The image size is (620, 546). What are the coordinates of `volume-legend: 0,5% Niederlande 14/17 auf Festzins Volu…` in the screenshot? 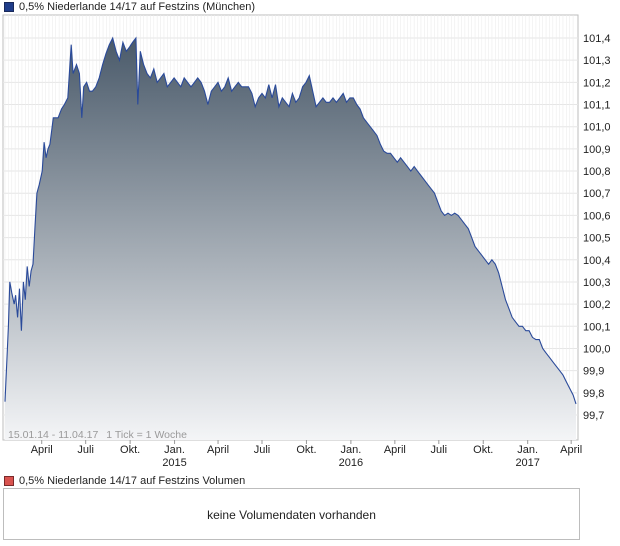 It's located at (124, 481).